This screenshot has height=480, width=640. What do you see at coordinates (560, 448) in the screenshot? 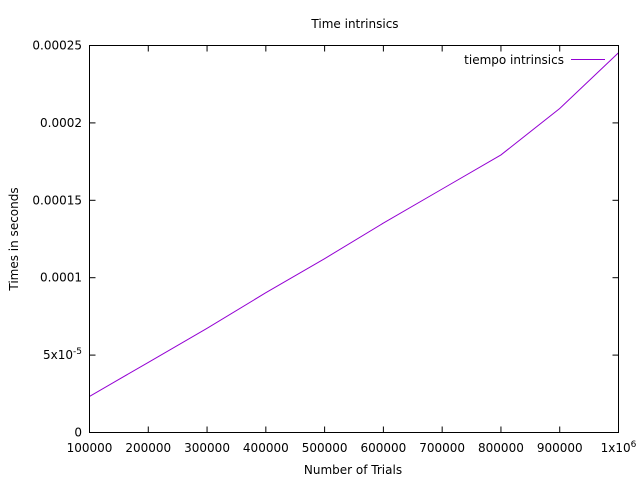
I see `x-tick-label: 900000` at bounding box center [560, 448].